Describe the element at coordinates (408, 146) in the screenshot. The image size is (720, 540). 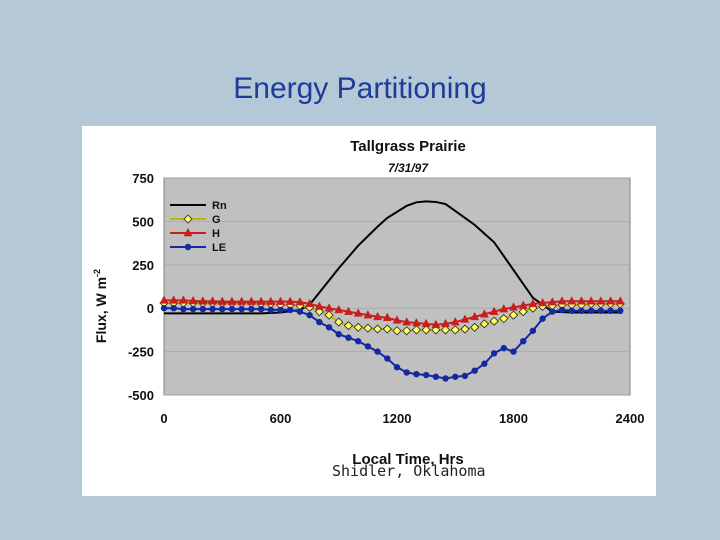
I see `chart-title: Tallgrass Prairie` at that location.